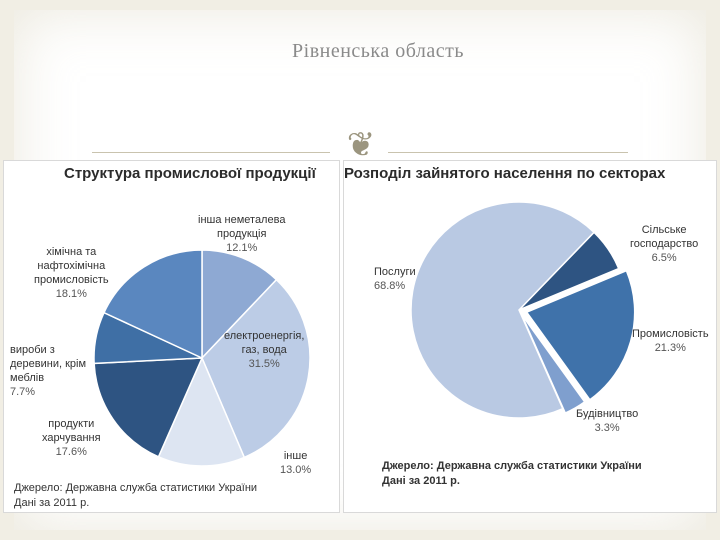 The image size is (720, 540). I want to click on label-line: продукція, so click(242, 234).